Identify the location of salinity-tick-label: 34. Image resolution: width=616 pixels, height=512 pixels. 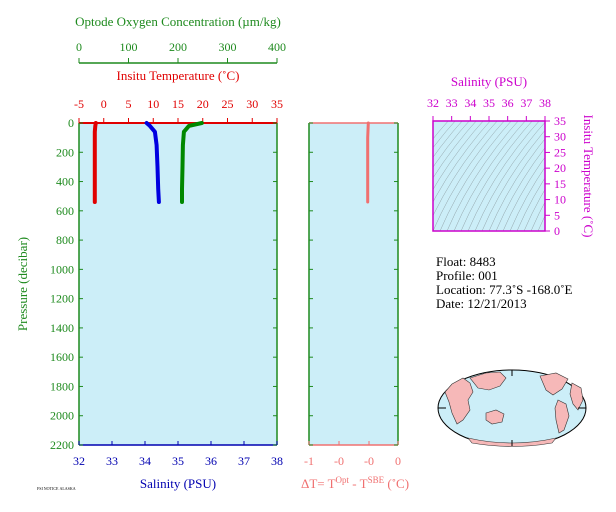
(145, 461).